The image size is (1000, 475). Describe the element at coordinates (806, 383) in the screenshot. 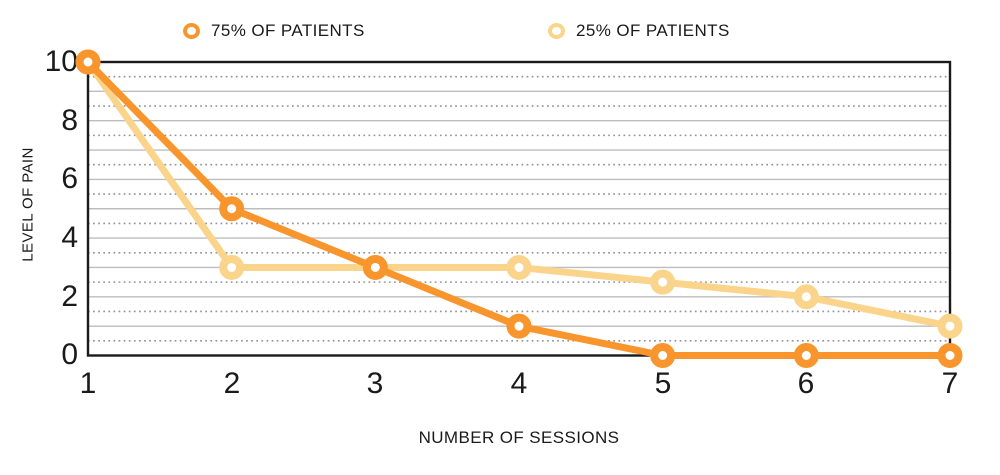

I see `x-tick-6: 6` at that location.